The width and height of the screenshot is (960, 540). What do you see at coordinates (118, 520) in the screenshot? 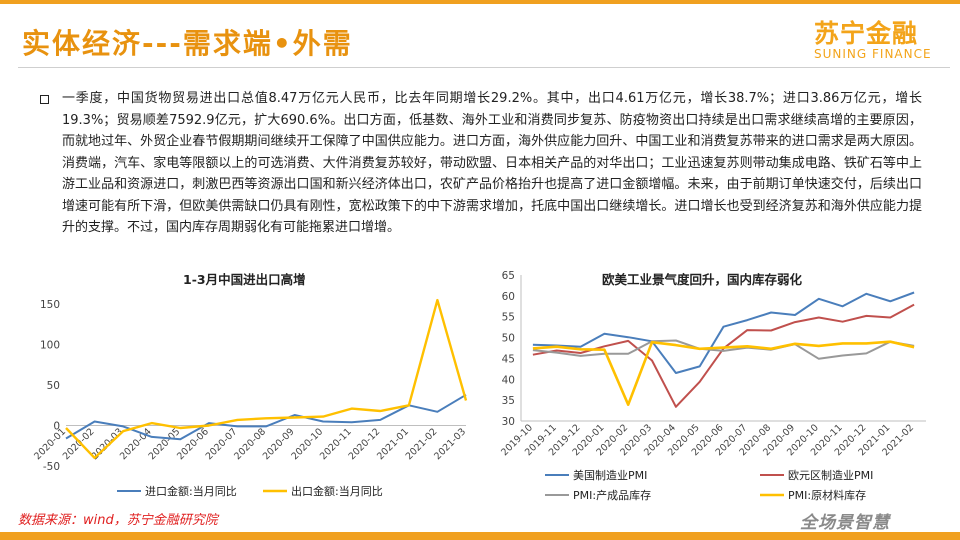
I see `data-source-note: 数据来源：wind，苏宁金融研究院` at bounding box center [118, 520].